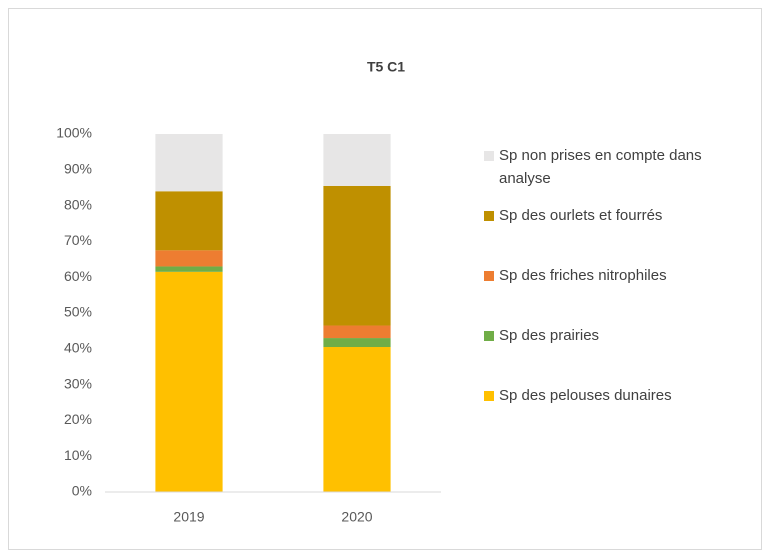 This screenshot has height=559, width=770. Describe the element at coordinates (386, 67) in the screenshot. I see `chart-title: T5 C1` at that location.